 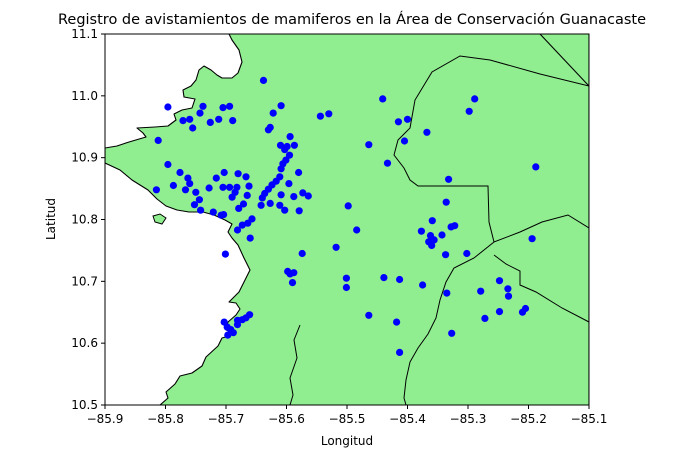 What do you see at coordinates (347, 419) in the screenshot?
I see `x-tick-label: −85.5` at bounding box center [347, 419].